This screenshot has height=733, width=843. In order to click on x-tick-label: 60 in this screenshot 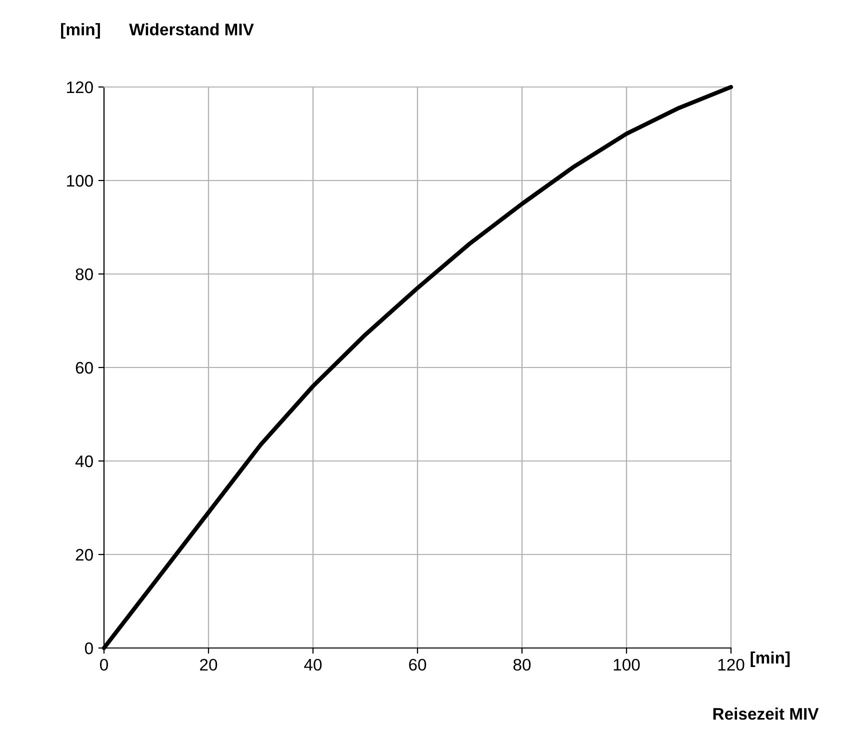, I will do `click(417, 664)`.